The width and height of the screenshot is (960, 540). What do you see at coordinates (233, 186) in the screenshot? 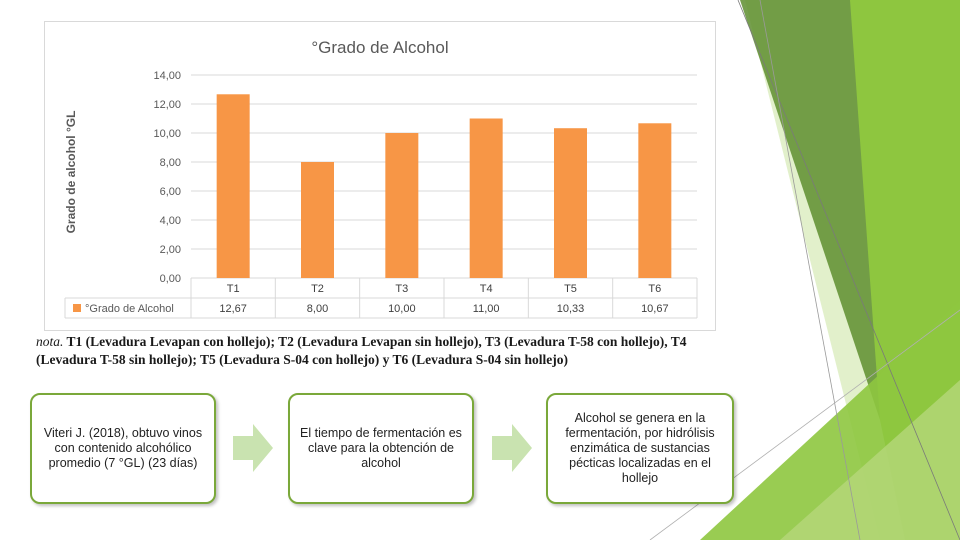
I see `bar-t1` at bounding box center [233, 186].